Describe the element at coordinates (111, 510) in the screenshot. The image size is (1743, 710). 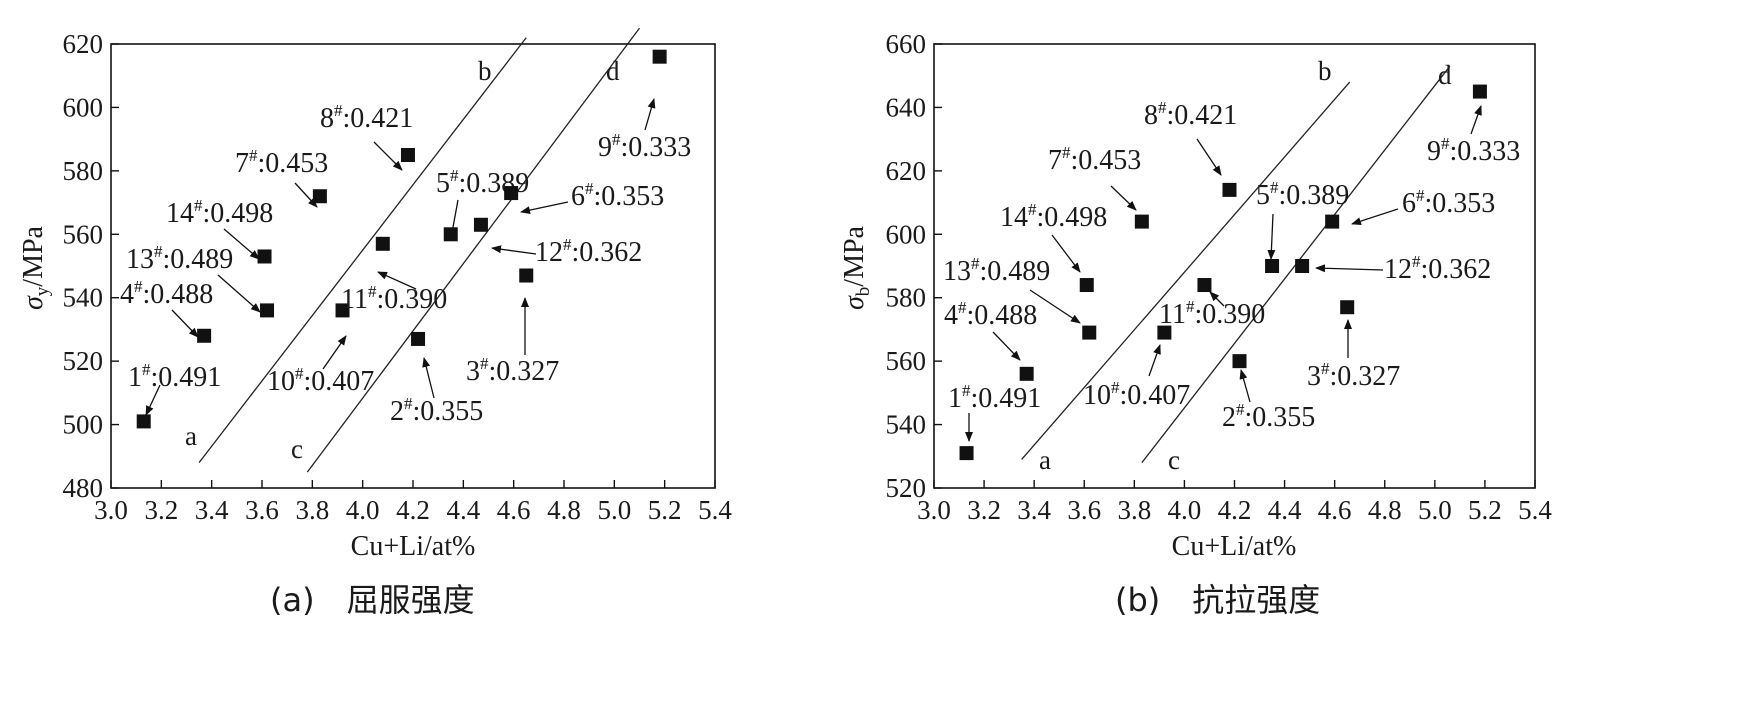
I see `x-tick-label: 3.0` at that location.